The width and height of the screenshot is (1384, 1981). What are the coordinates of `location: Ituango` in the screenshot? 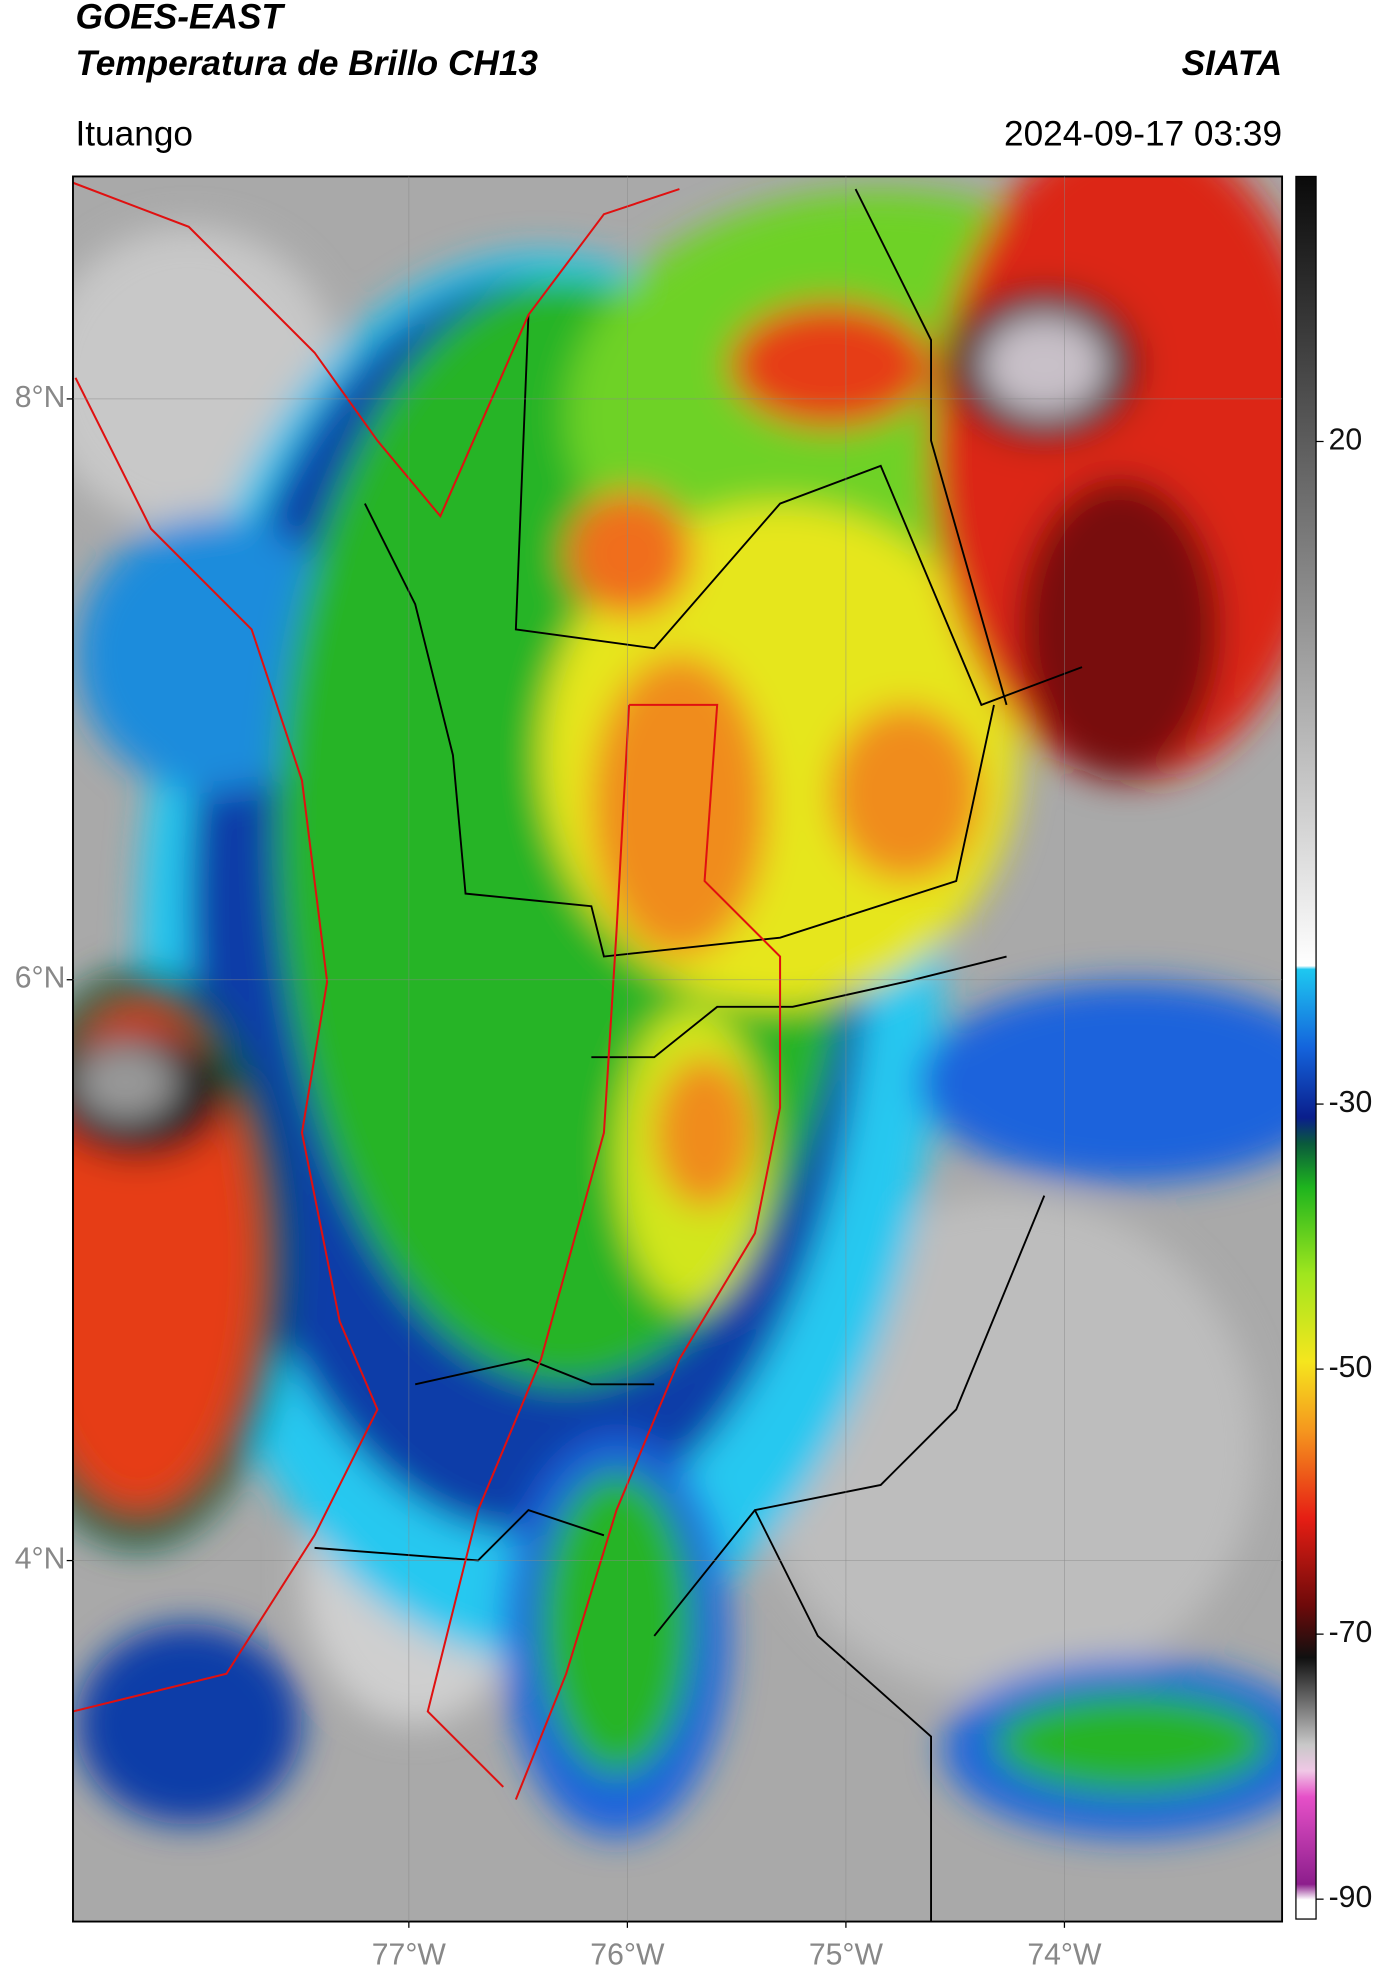 It's located at (134, 133).